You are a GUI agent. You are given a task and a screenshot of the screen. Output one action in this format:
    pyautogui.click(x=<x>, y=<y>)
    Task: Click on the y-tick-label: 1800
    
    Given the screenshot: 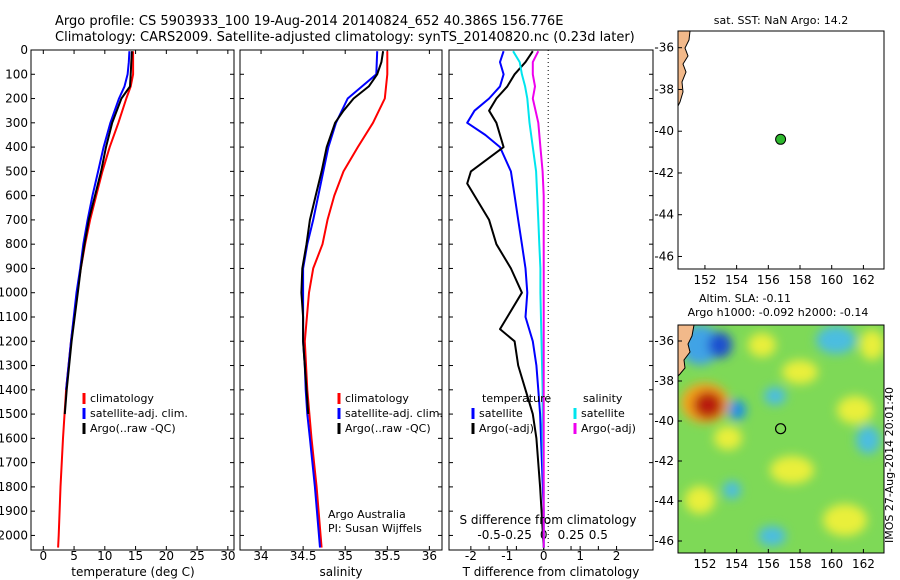 What is the action you would take?
    pyautogui.click(x=14, y=487)
    